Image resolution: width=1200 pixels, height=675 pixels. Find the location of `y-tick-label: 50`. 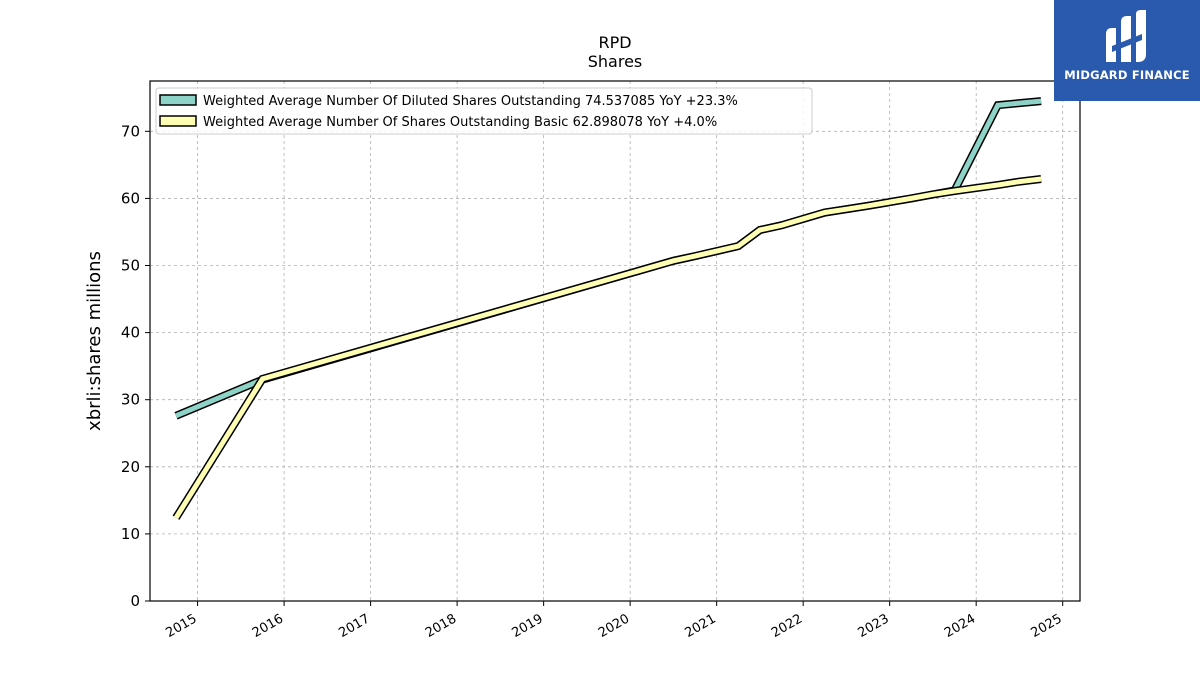

y-tick-label: 50 is located at coordinates (130, 266).